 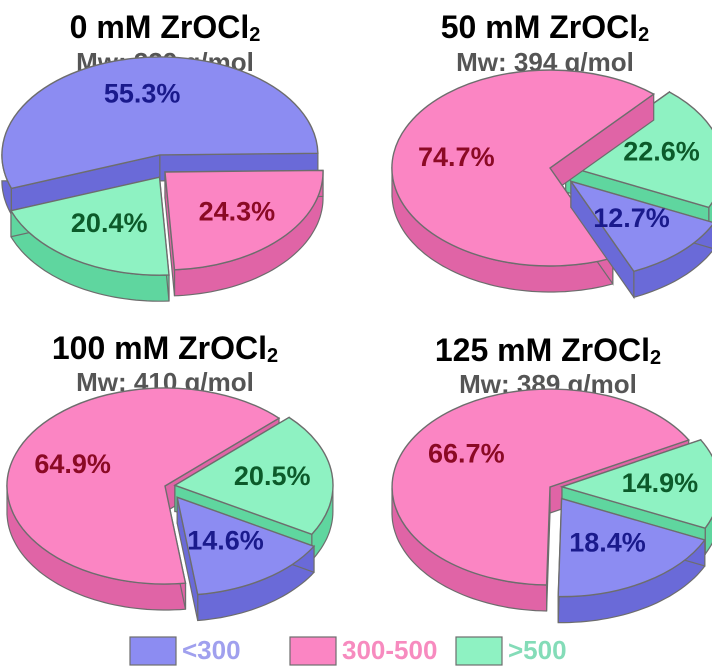 I want to click on legend-label: <300, so click(x=211, y=650).